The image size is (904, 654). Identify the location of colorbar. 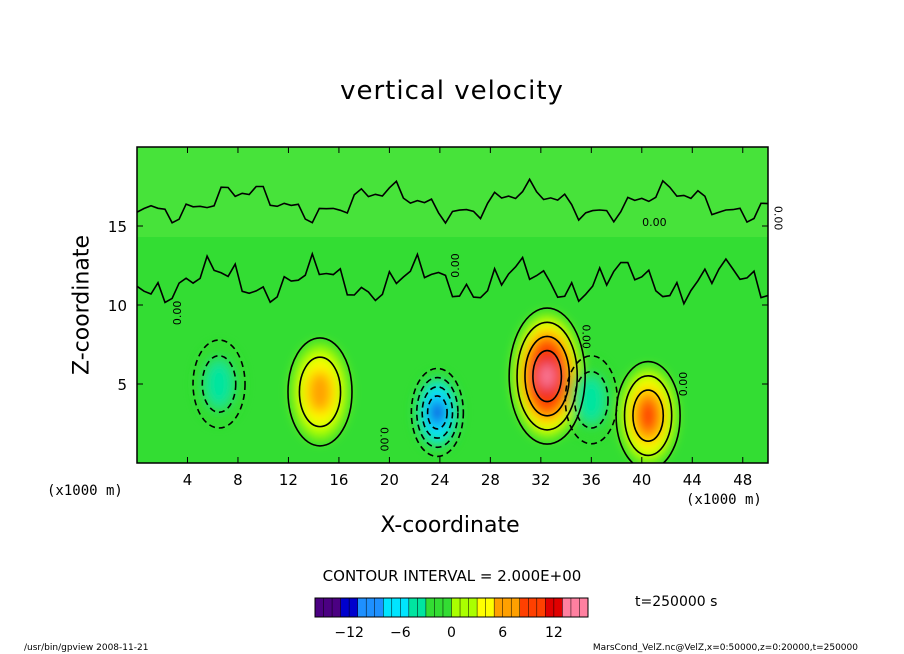
(451, 607).